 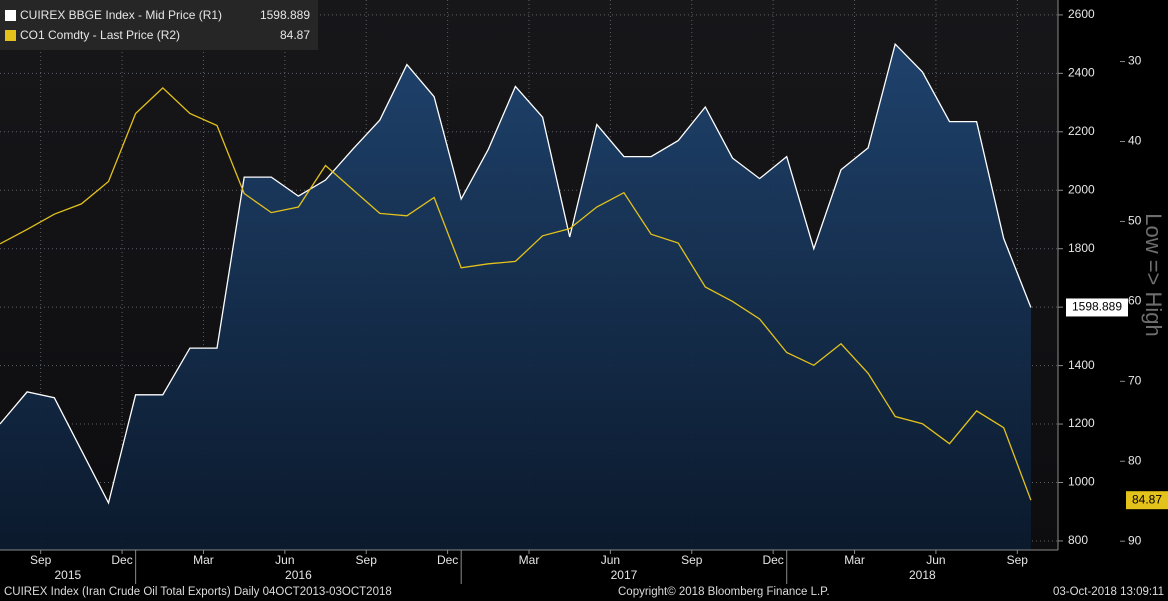 What do you see at coordinates (724, 592) in the screenshot?
I see `footer-center: Copyright© 2018 Bloomberg Finance L.P.` at bounding box center [724, 592].